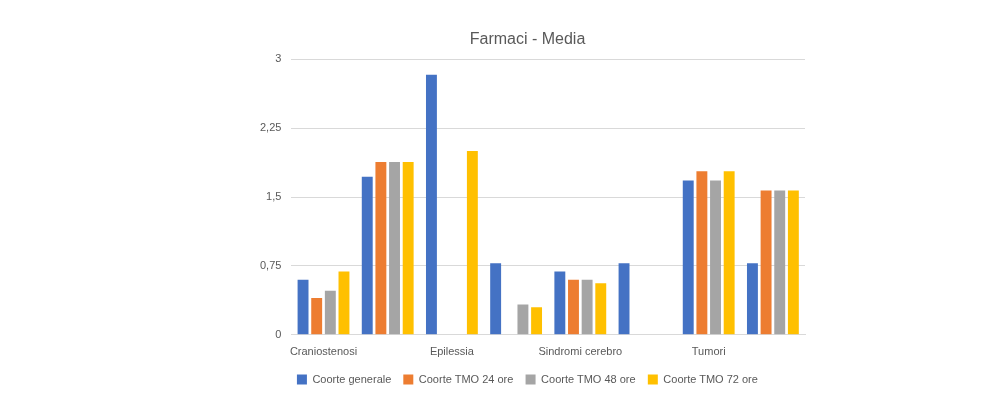 This screenshot has height=405, width=1005. I want to click on y-tick-label: 3, so click(278, 58).